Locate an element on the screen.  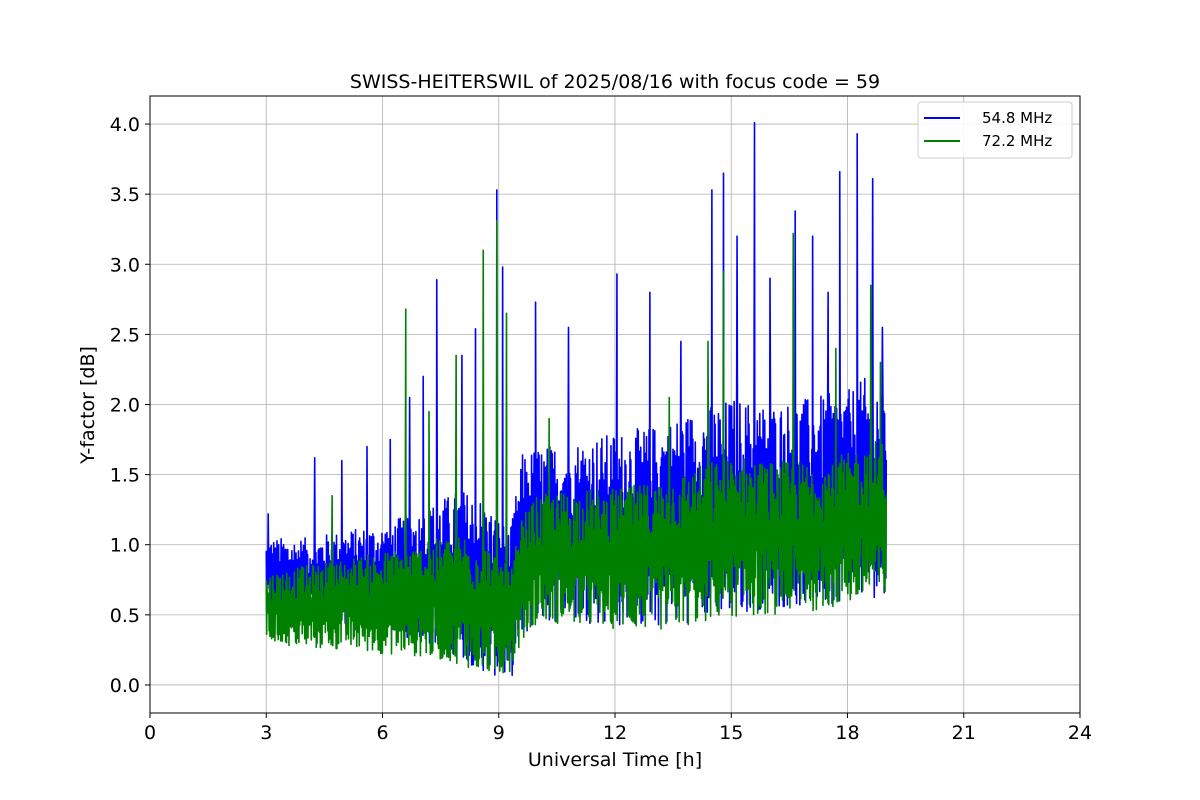
legend-label-72-2-mhz: 72.2 MHz is located at coordinates (1017, 141).